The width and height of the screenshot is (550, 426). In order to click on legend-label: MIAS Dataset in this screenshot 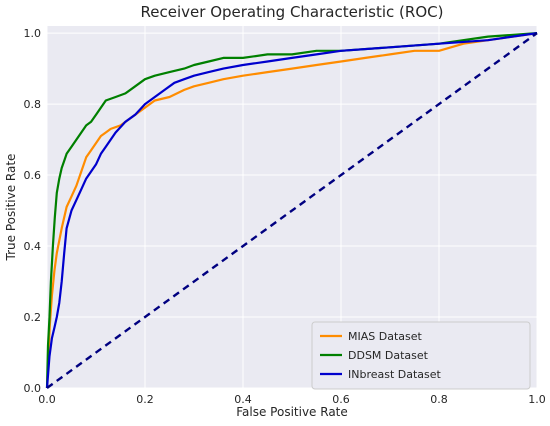, I will do `click(385, 336)`.